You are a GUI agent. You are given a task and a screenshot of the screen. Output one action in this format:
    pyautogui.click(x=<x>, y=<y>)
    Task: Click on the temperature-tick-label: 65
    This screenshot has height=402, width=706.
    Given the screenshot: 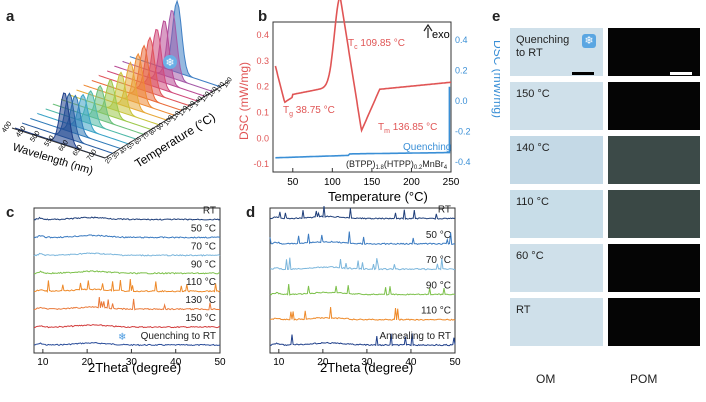 What is the action you would take?
    pyautogui.click(x=138, y=141)
    